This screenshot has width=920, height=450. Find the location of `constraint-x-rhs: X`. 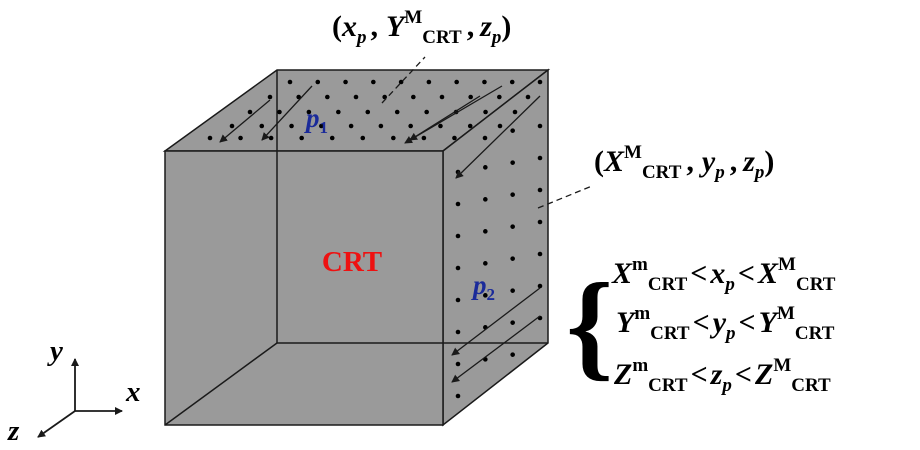

constraint-x-rhs: X is located at coordinates (768, 273).